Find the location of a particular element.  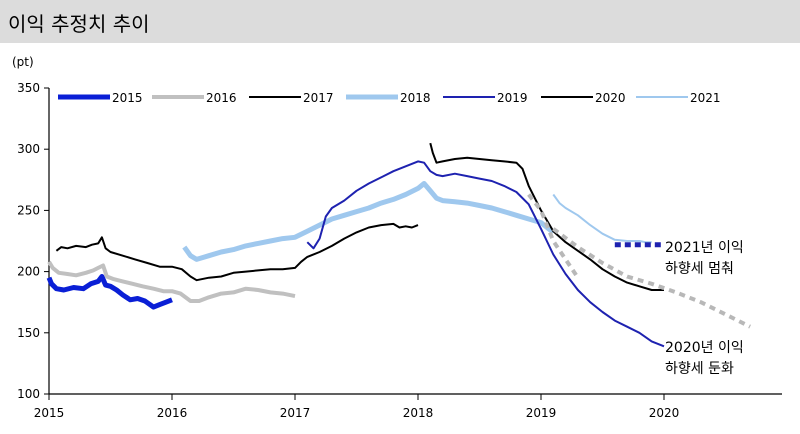

y-tick-label: 250 is located at coordinates (28, 210).